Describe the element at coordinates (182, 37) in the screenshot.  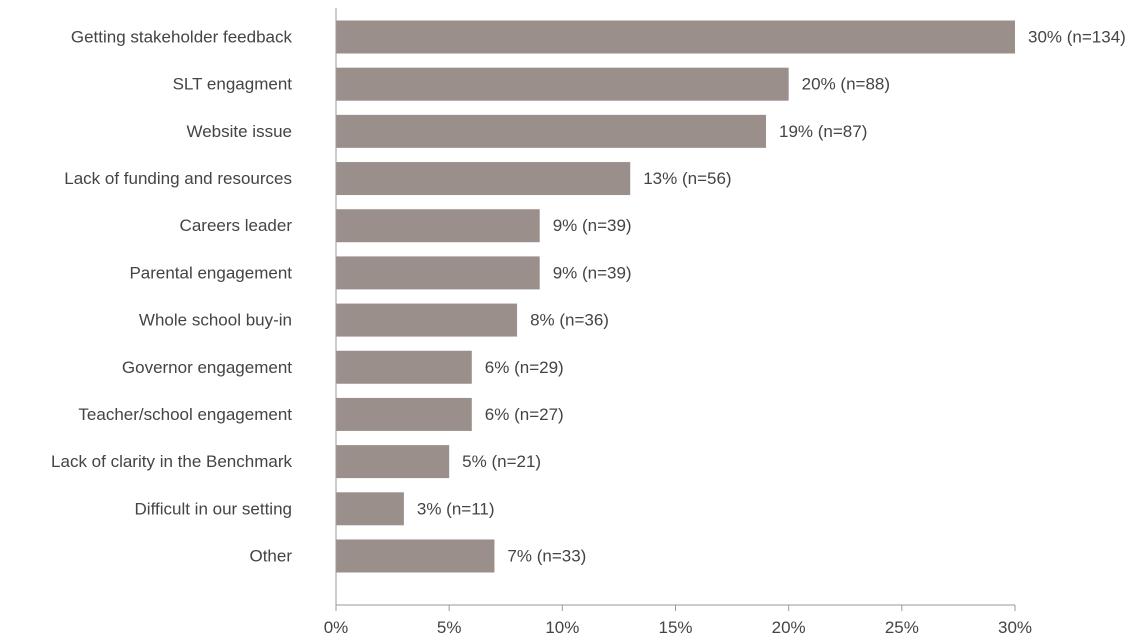
I see `category-label: Getting stakeholder feedback` at that location.